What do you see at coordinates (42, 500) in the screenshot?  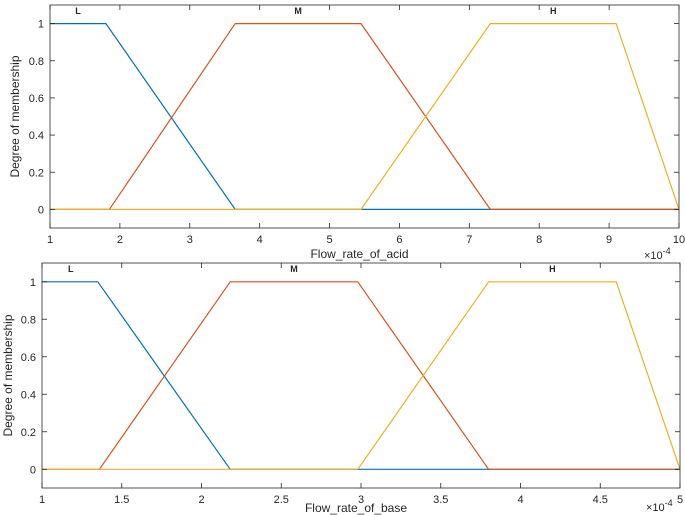 I see `chart2-x-tick-label: 1` at bounding box center [42, 500].